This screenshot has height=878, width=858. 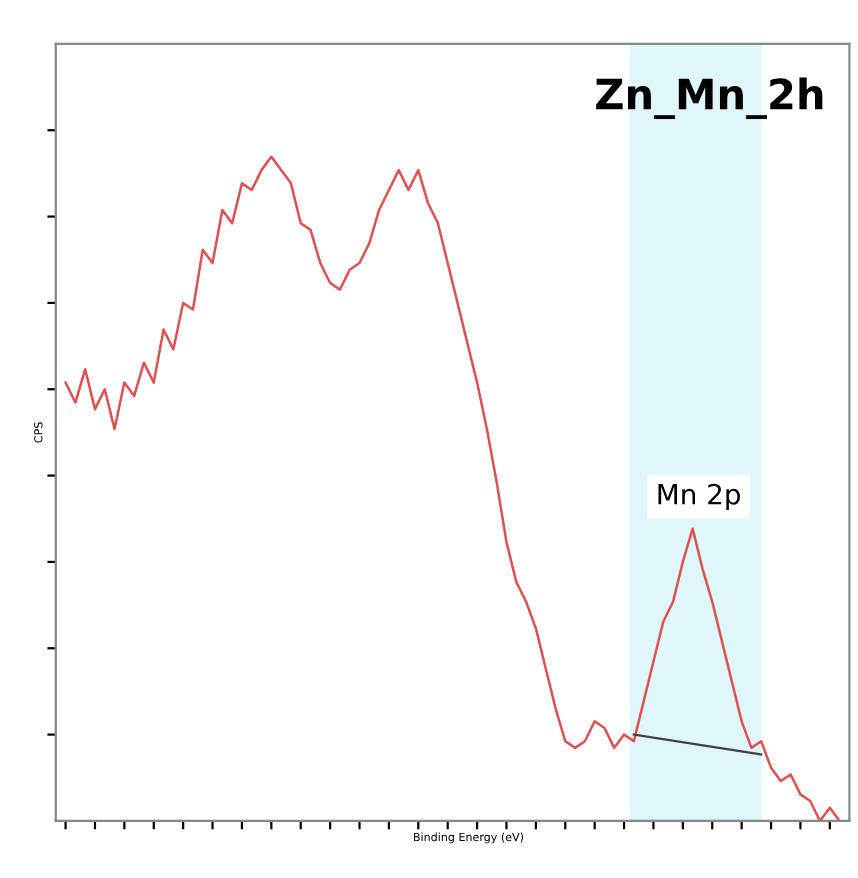 I want to click on chart-title: Zn_Mn_2h, so click(x=709, y=98).